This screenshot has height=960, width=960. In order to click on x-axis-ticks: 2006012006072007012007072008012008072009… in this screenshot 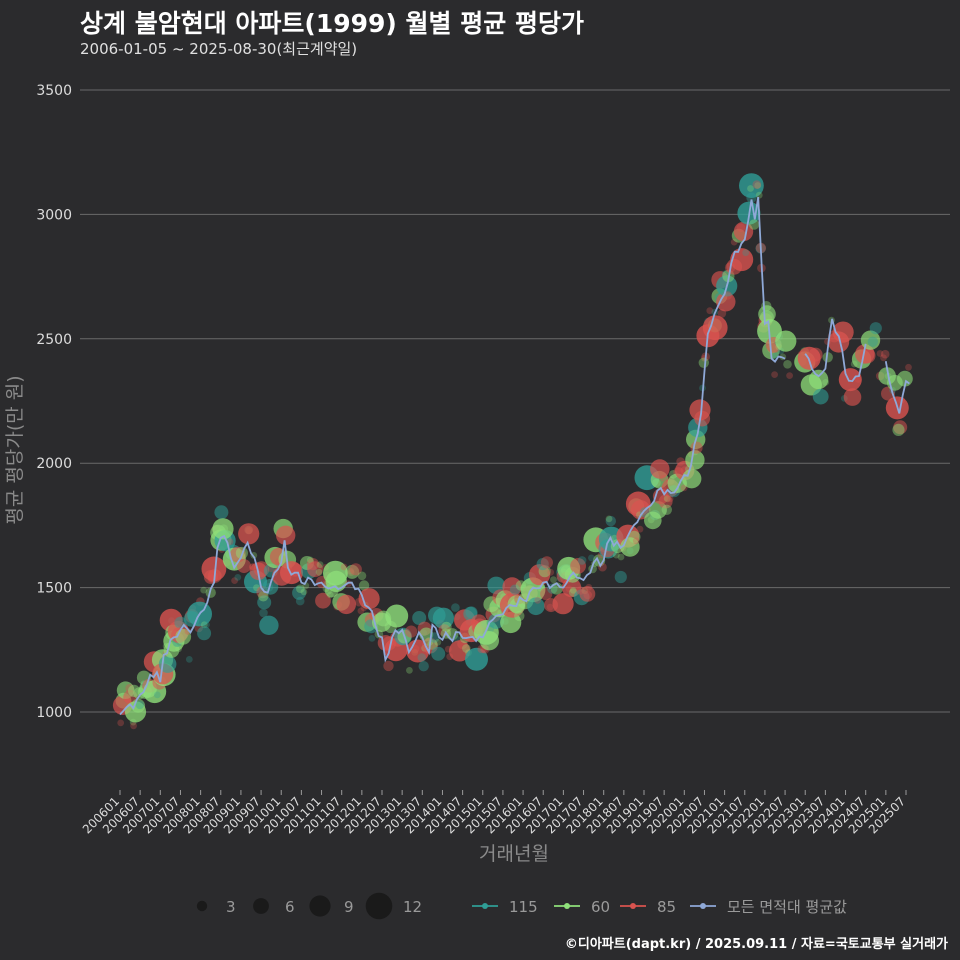, I will do `click(494, 813)`.